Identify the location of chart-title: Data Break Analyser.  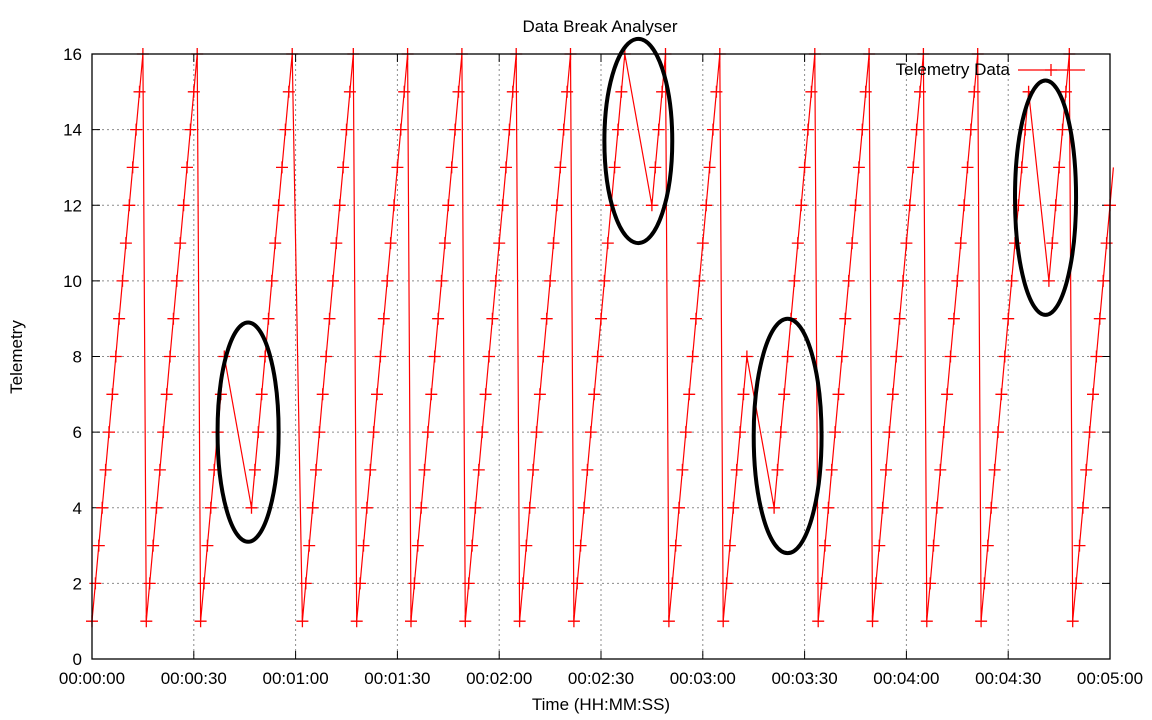
(600, 26).